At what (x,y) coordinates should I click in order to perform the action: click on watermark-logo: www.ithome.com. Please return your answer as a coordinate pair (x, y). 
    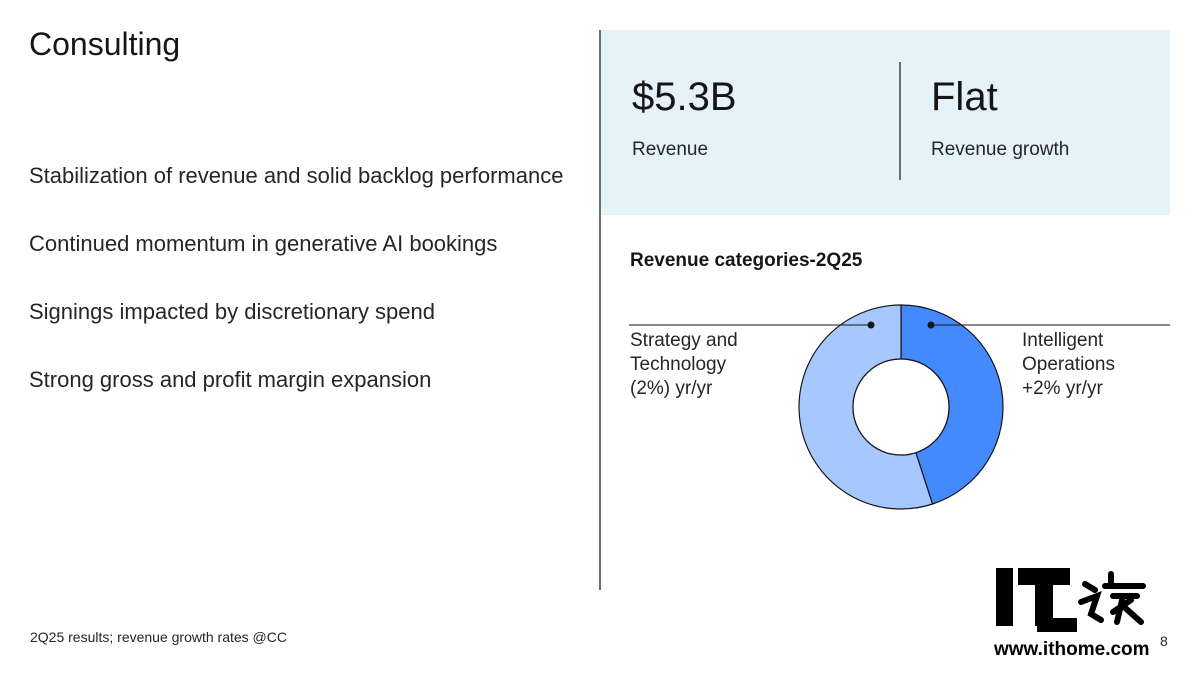
    Looking at the image, I should click on (1075, 616).